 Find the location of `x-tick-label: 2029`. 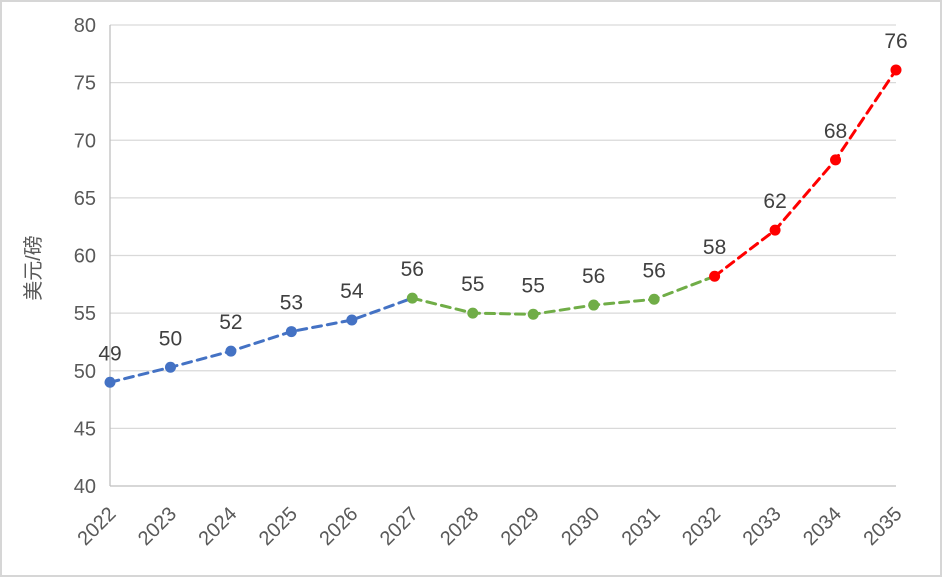

x-tick-label: 2029 is located at coordinates (520, 526).